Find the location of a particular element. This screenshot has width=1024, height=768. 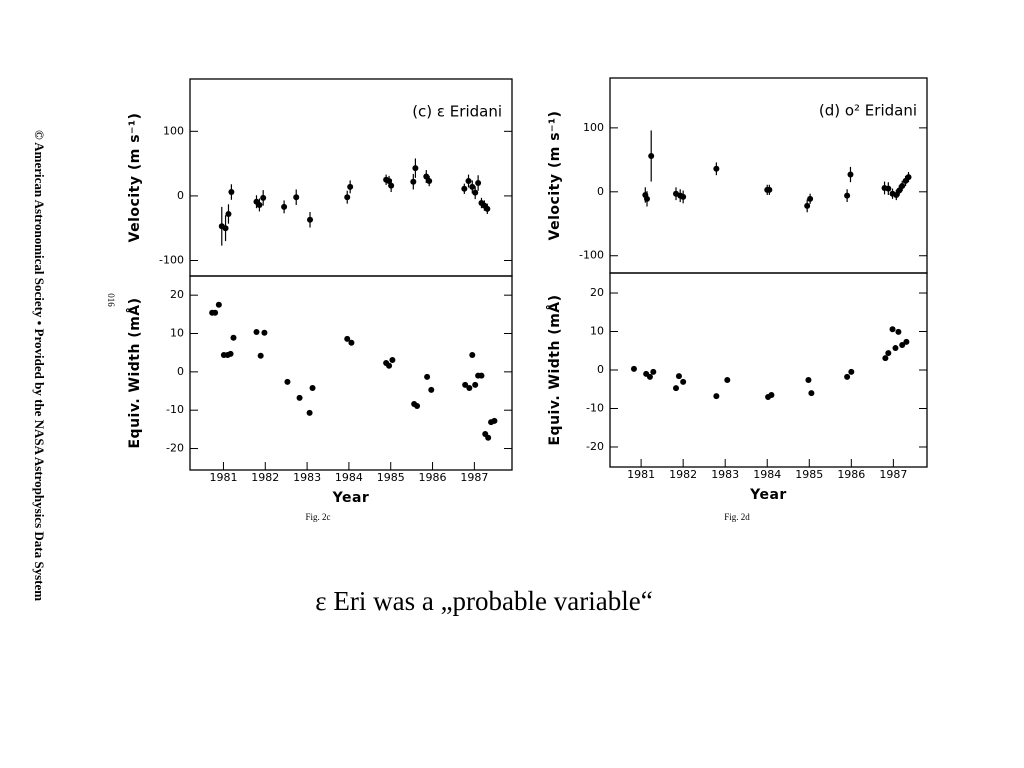

figure-label: Fig. 2d is located at coordinates (737, 517).